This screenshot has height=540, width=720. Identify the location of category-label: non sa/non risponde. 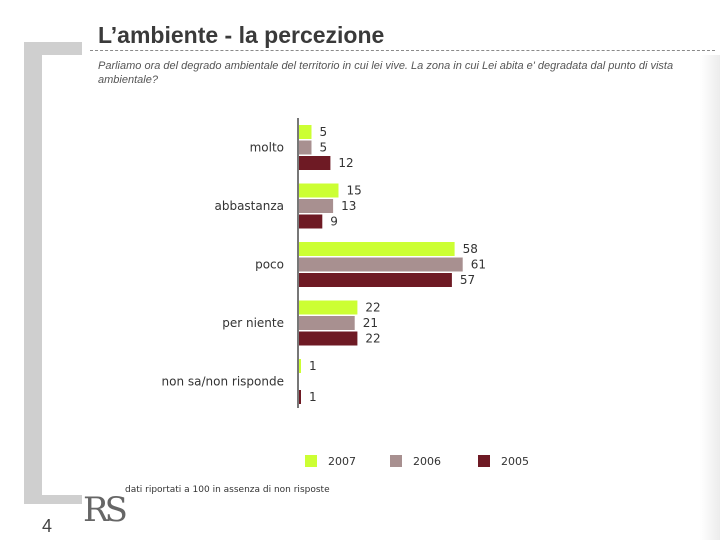
(223, 382).